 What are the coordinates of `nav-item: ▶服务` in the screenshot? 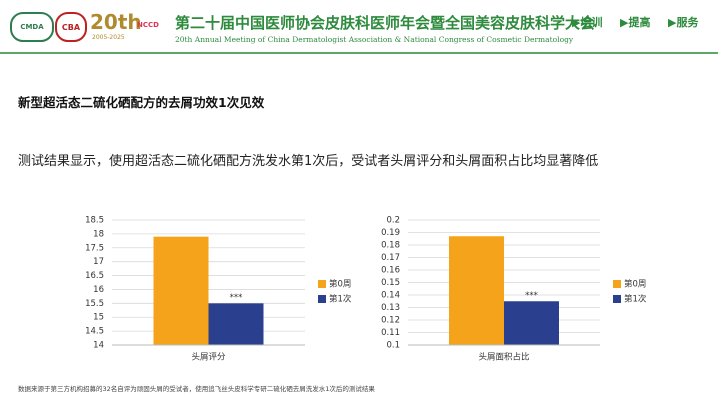 It's located at (683, 22).